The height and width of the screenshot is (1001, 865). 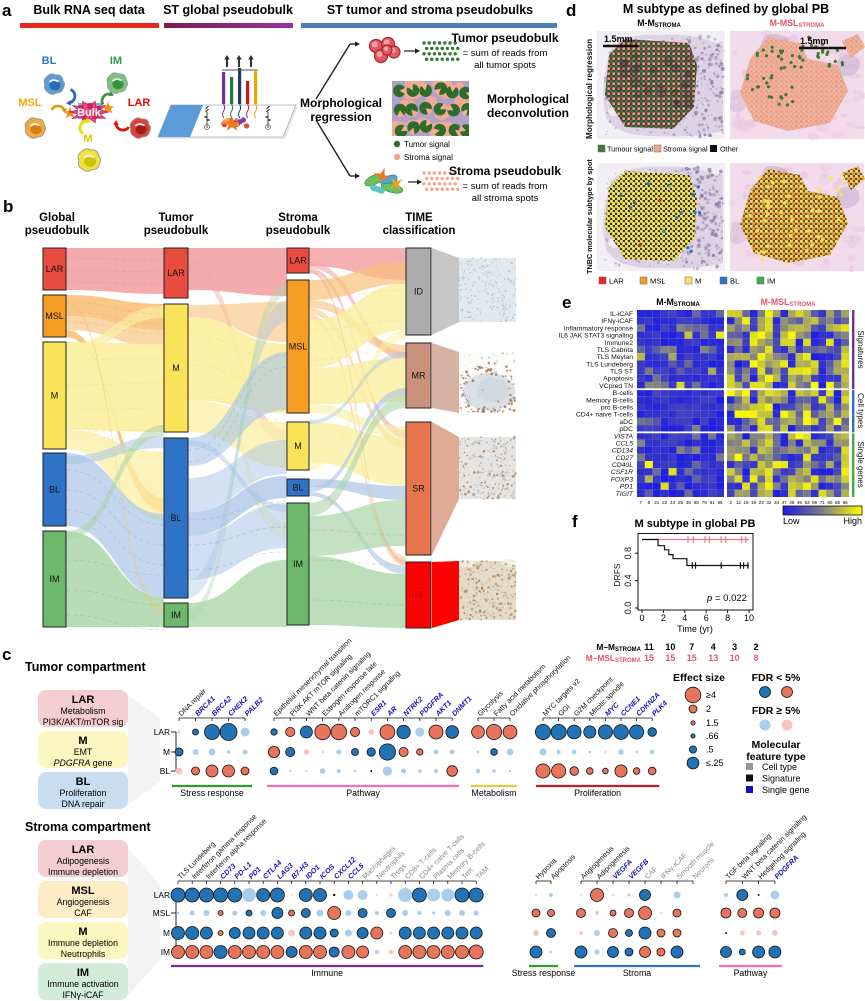 What do you see at coordinates (428, 157) in the screenshot?
I see `svg-text: Stroma signal` at bounding box center [428, 157].